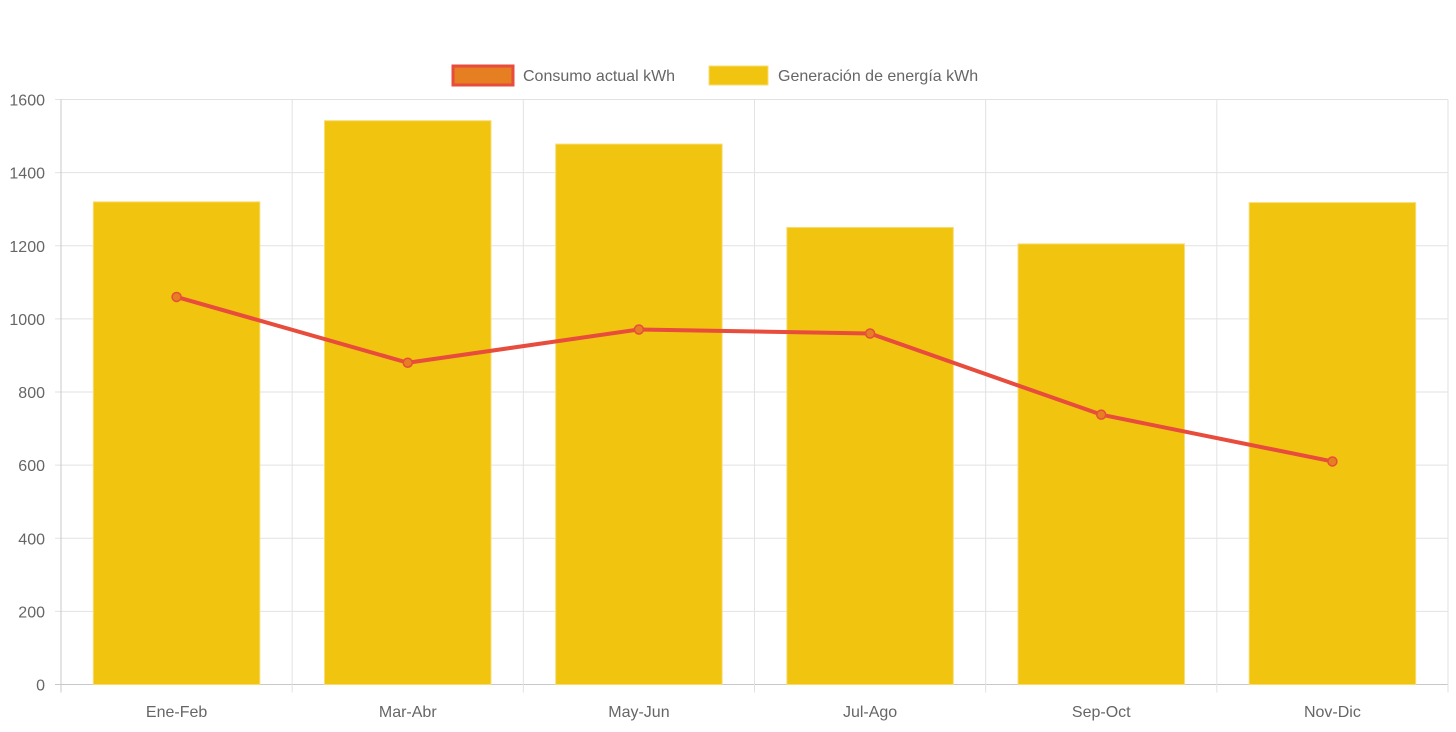  What do you see at coordinates (1101, 712) in the screenshot?
I see `x-tick-label: Sep-Oct` at bounding box center [1101, 712].